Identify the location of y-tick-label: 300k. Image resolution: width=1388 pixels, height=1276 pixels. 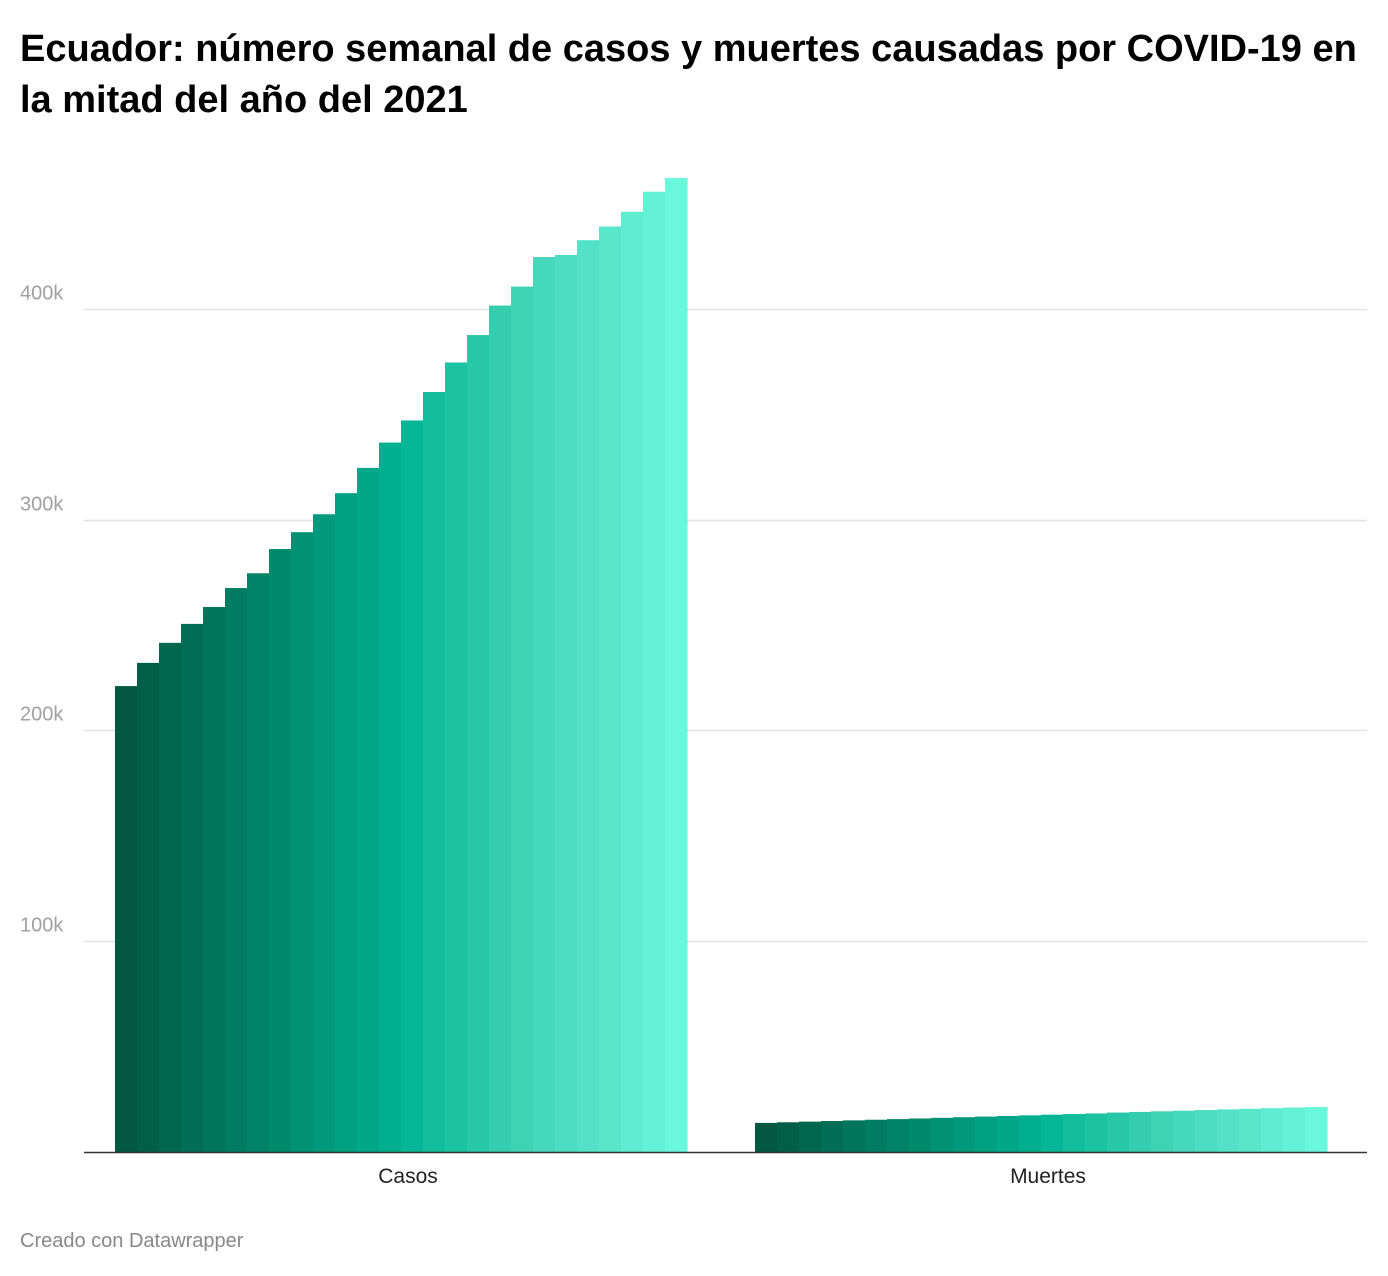
(42, 505).